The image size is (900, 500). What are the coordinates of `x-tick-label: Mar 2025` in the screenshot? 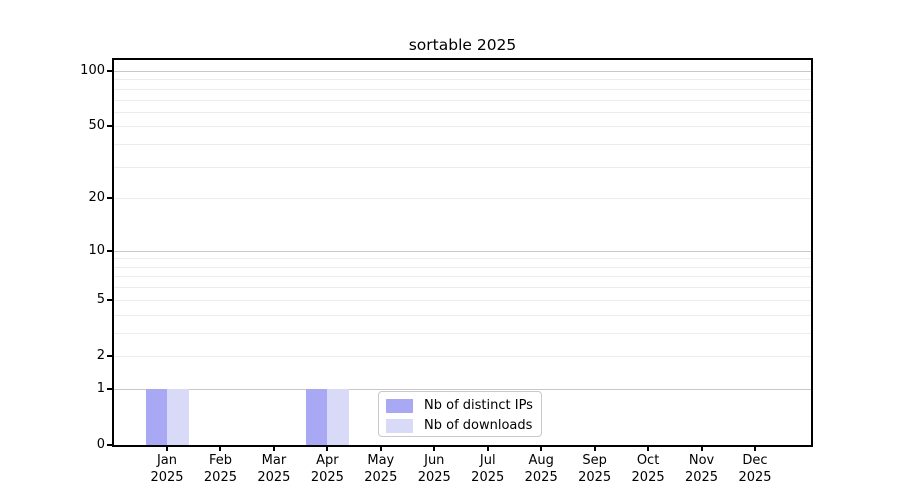 It's located at (274, 469).